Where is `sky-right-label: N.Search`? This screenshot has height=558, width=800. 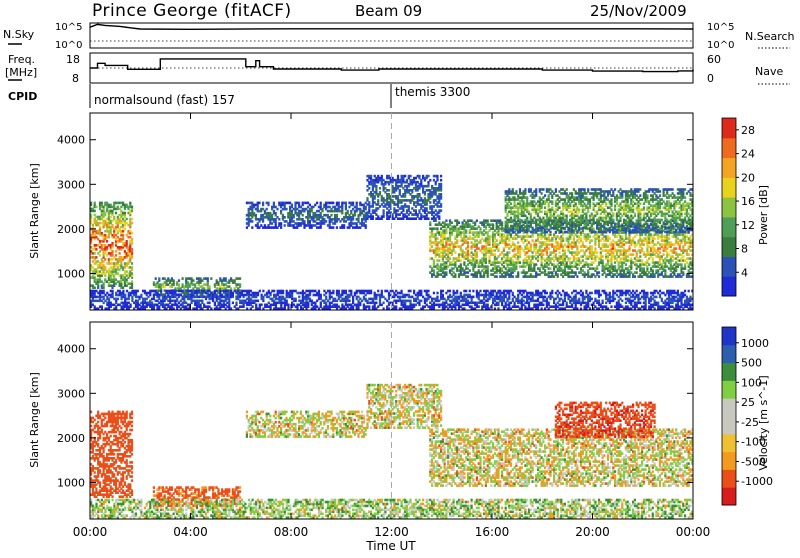 sky-right-label: N.Search is located at coordinates (770, 36).